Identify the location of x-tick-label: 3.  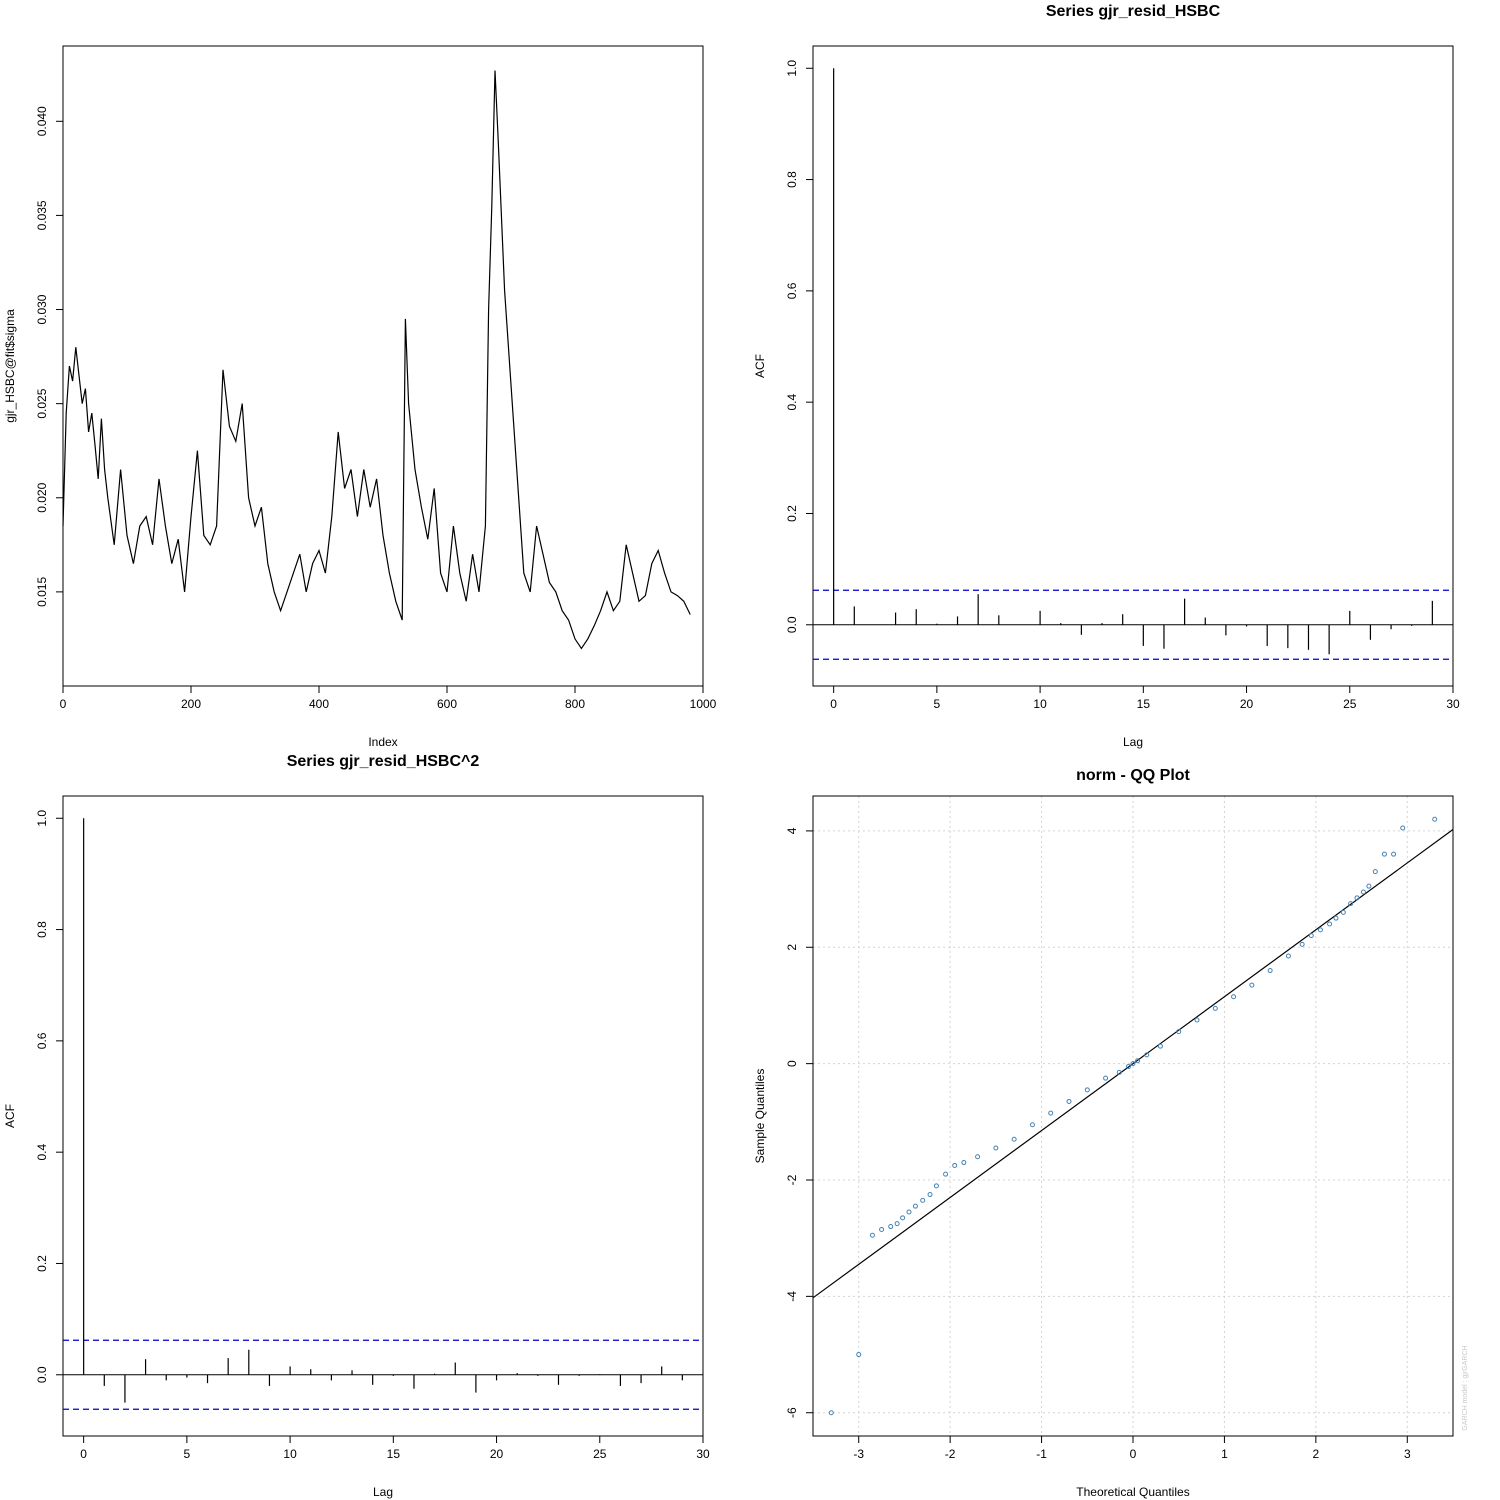
(1407, 1454).